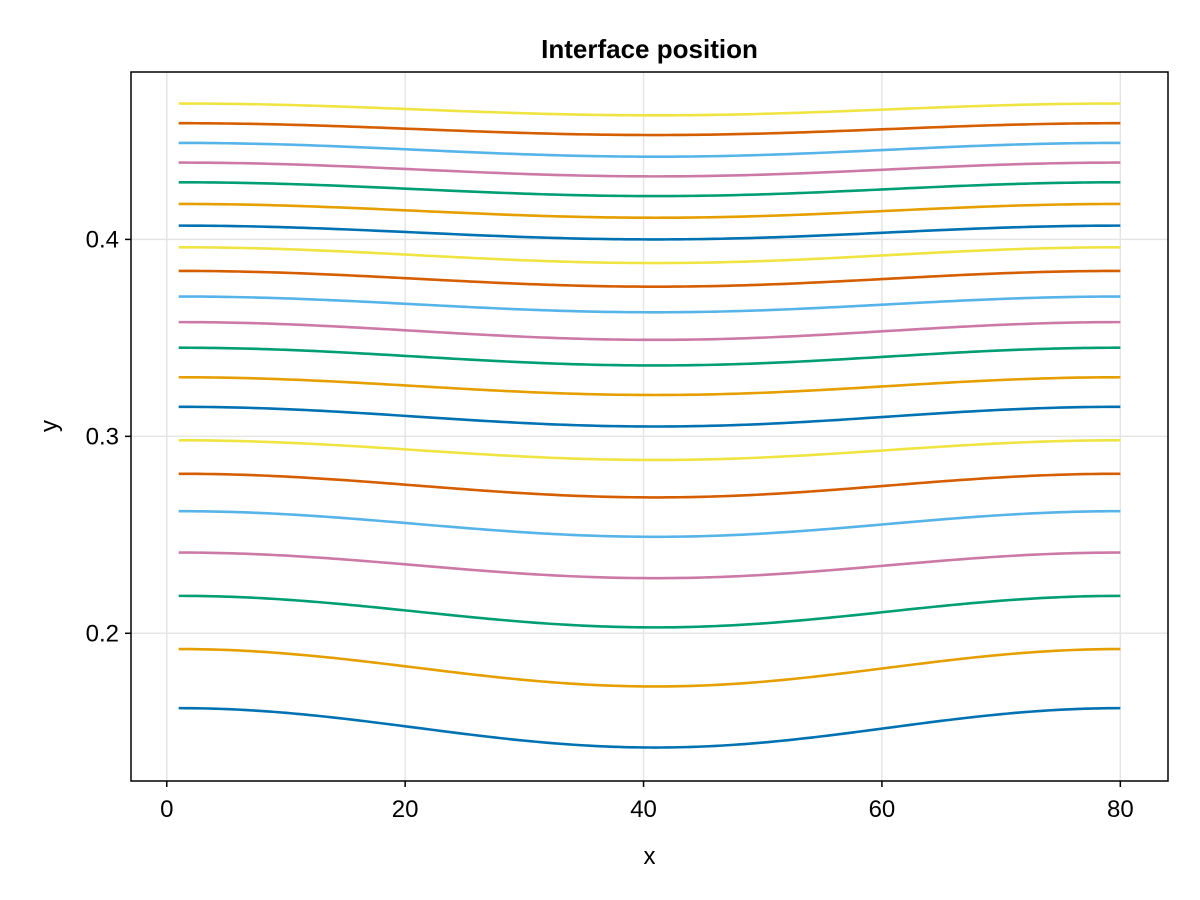 The width and height of the screenshot is (1200, 900). I want to click on x-tick-label: 0, so click(166, 809).